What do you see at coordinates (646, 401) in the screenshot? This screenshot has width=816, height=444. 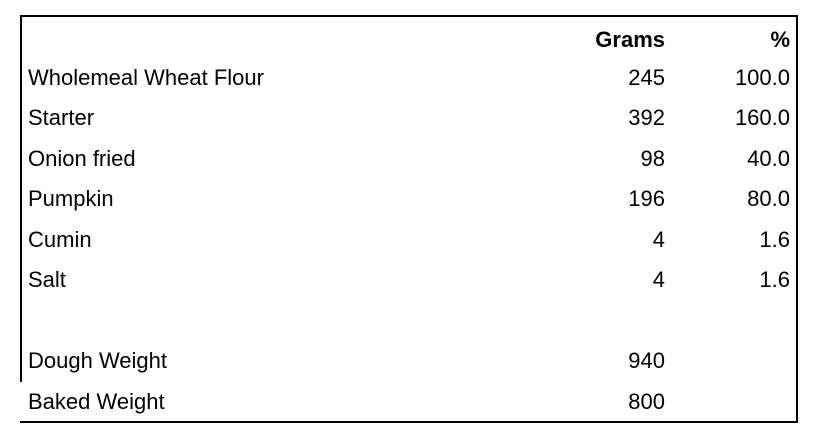 I see `total-grams: 800` at bounding box center [646, 401].